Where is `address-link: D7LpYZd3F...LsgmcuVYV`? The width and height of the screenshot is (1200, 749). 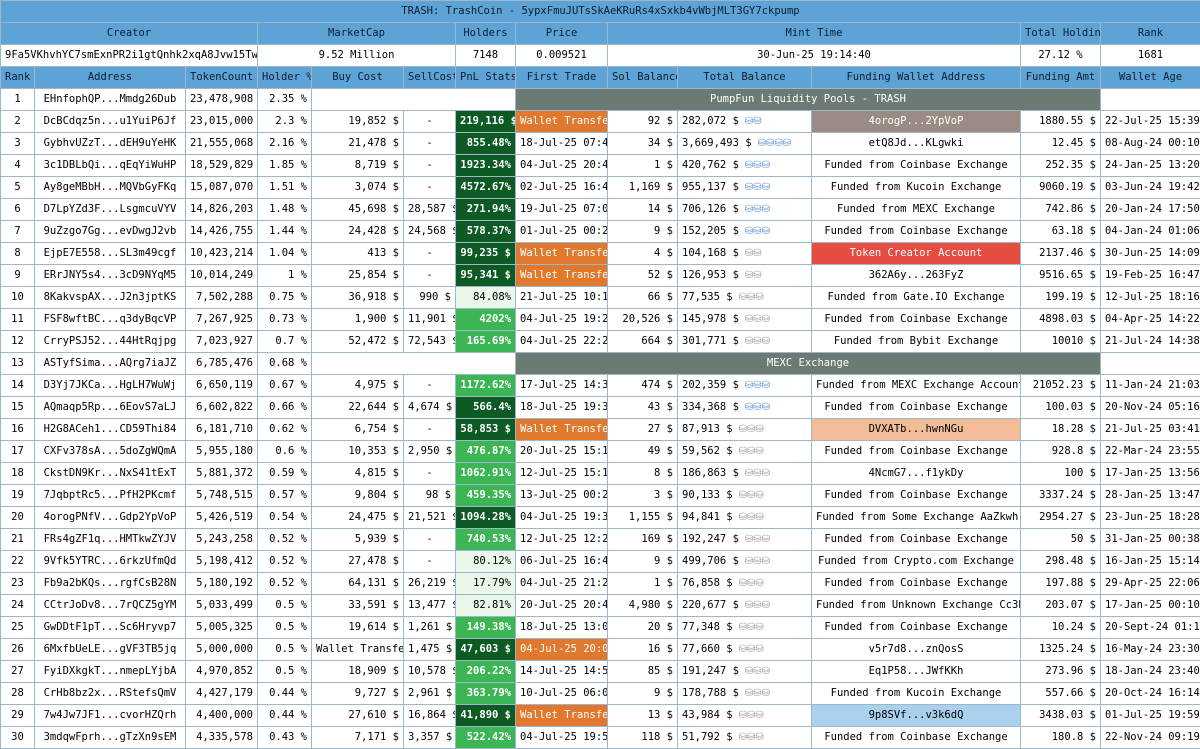
address-link: D7LpYZd3F...LsgmcuVYV is located at coordinates (110, 210).